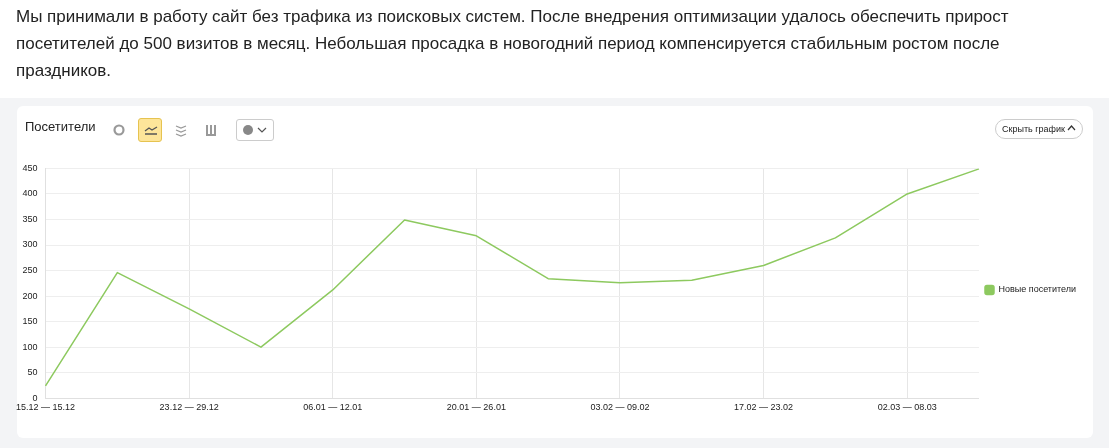 Image resolution: width=1109 pixels, height=448 pixels. I want to click on x-tick-label: 15.12 — 15.12, so click(46, 407).